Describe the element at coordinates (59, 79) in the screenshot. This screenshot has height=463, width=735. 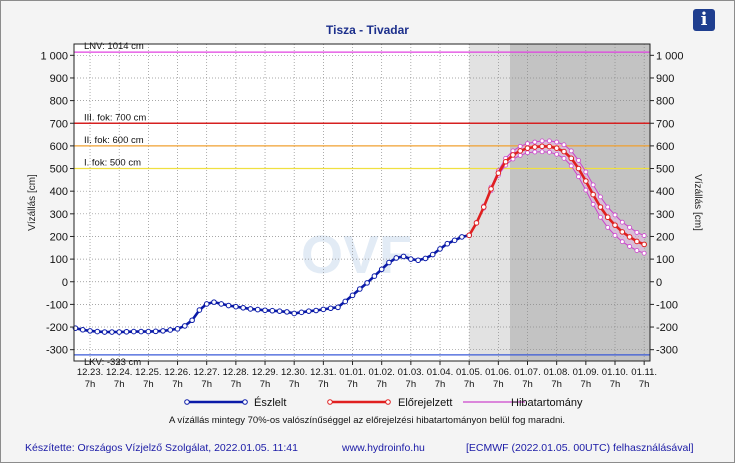
I see `y-tick-label-left: 900` at that location.